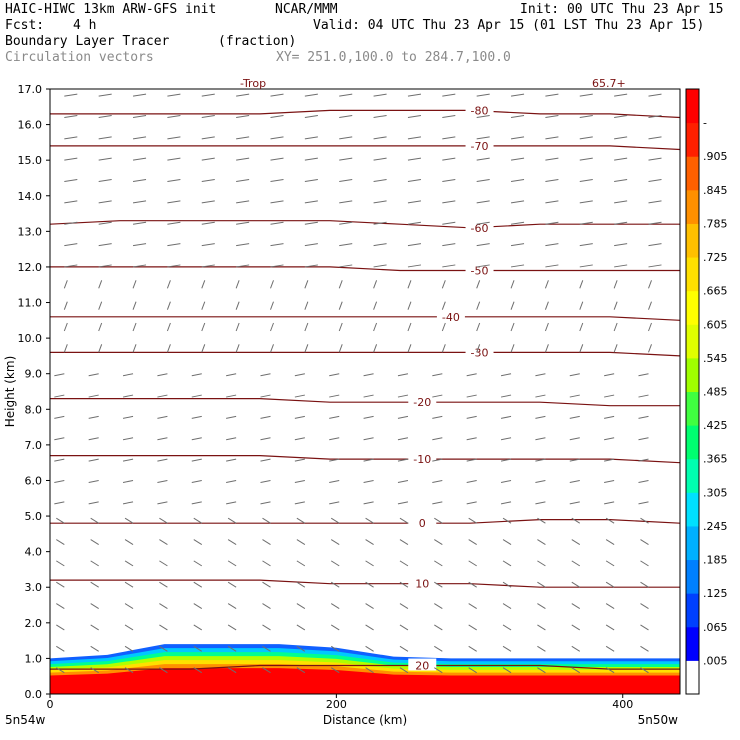 Image resolution: width=740 pixels, height=740 pixels. What do you see at coordinates (87, 41) in the screenshot?
I see `header-field: Boundary Layer Tracer` at bounding box center [87, 41].